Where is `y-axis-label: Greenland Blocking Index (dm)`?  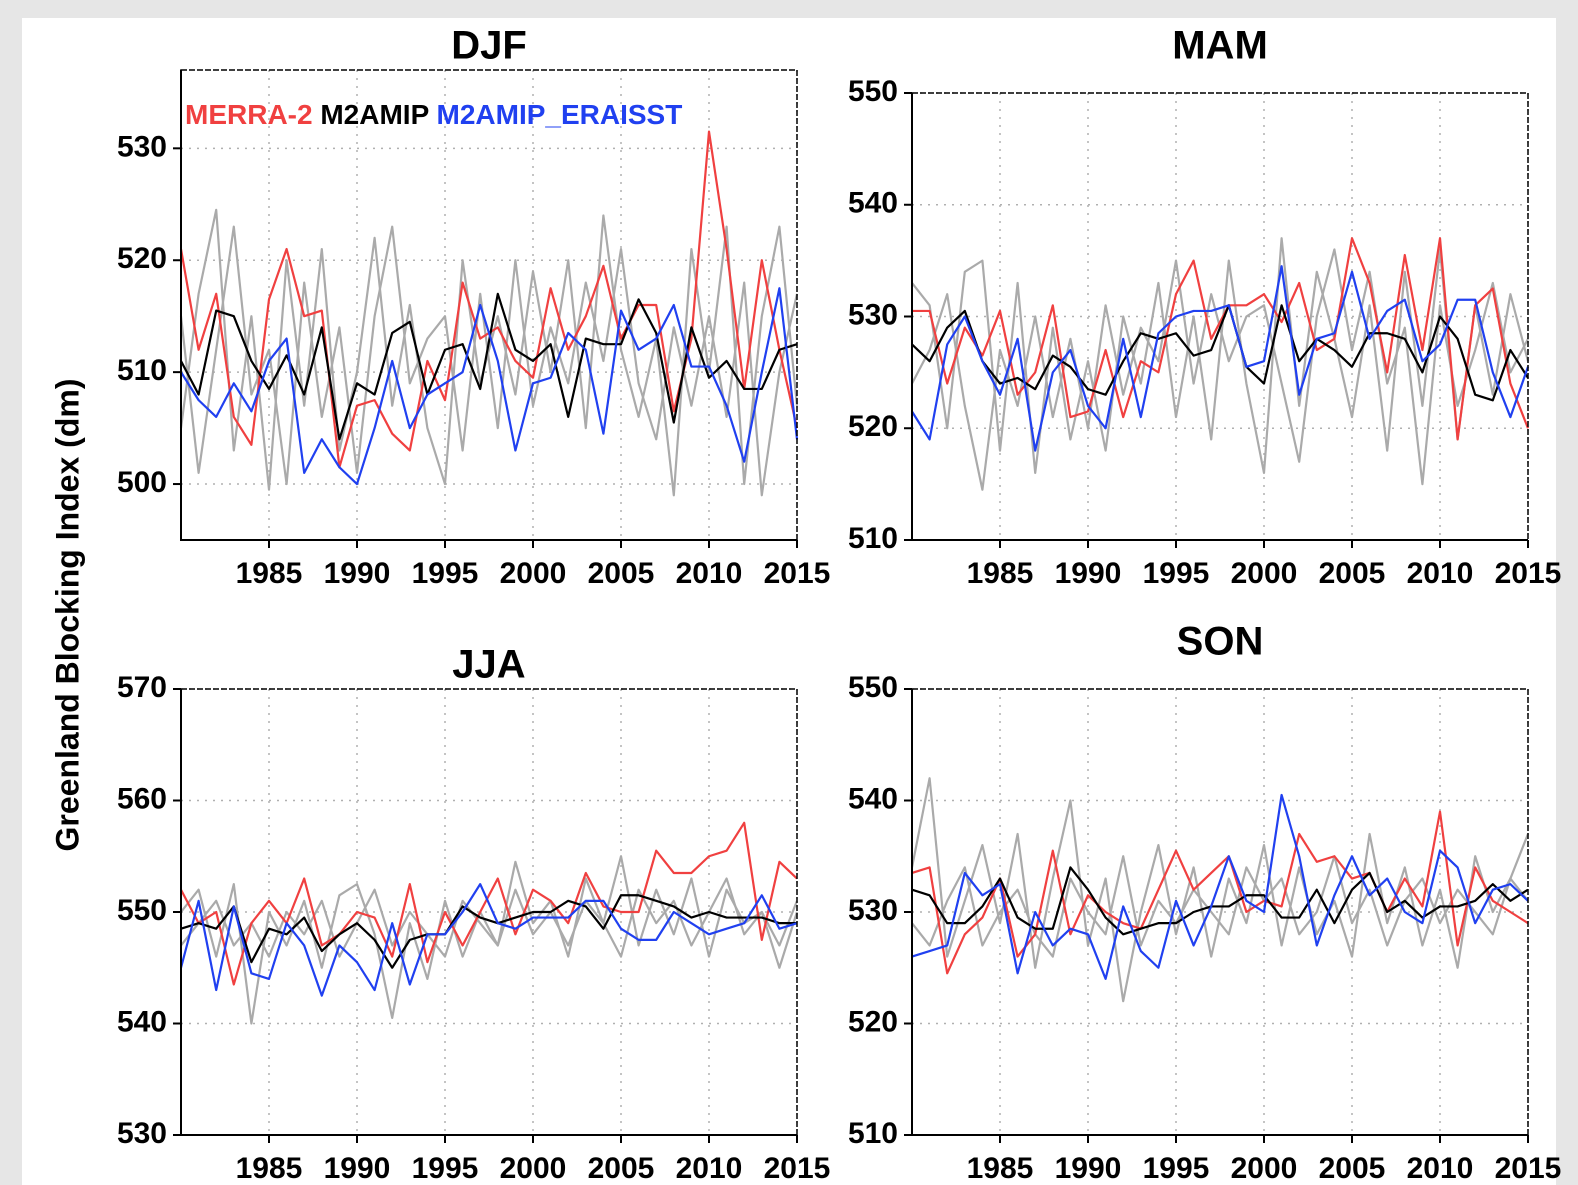
y-axis-label: Greenland Blocking Index (dm) is located at coordinates (67, 615).